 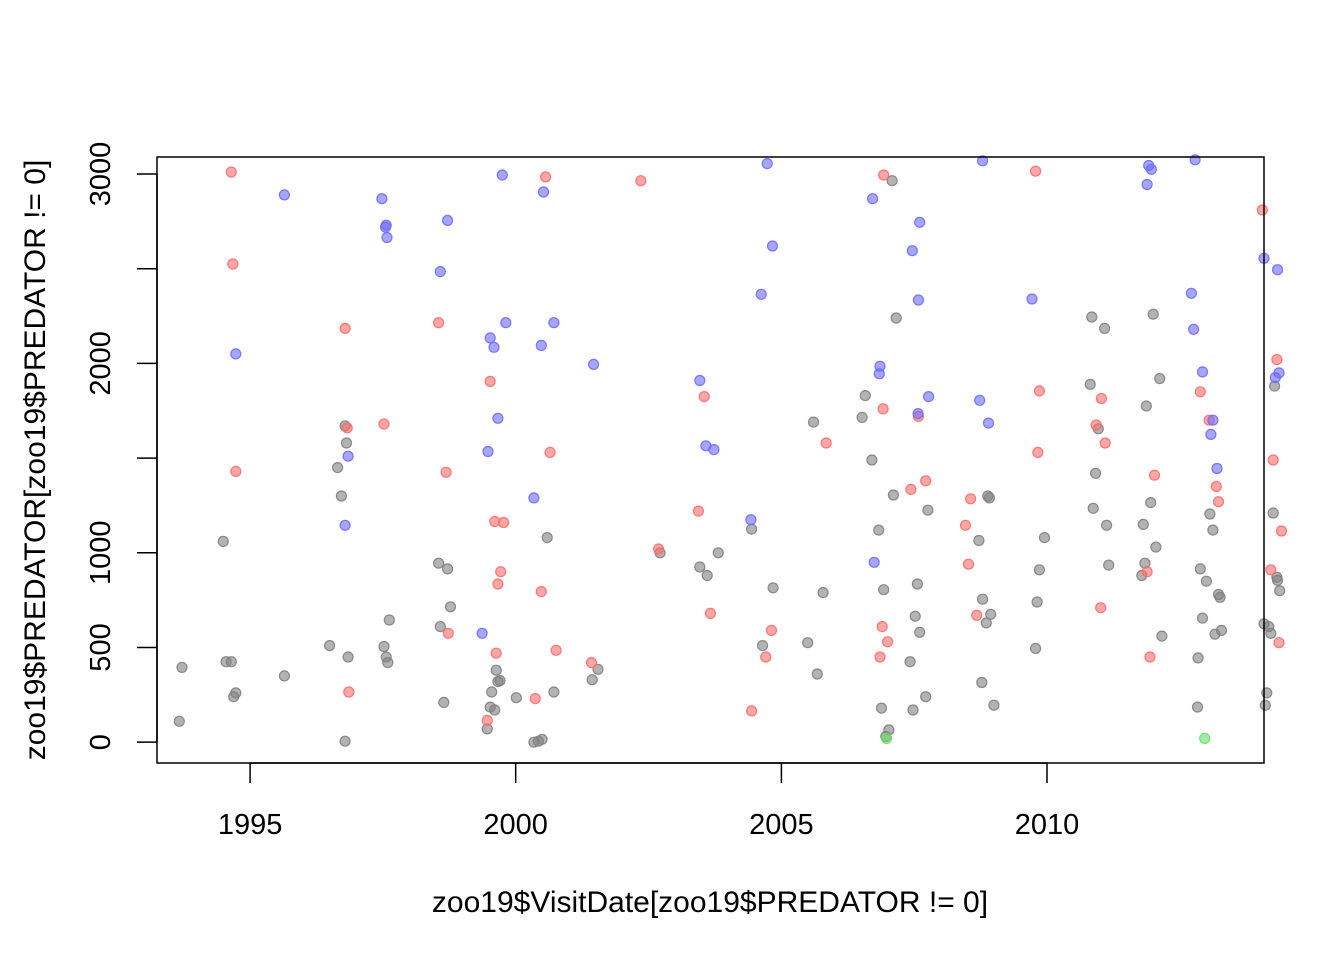 What do you see at coordinates (101, 363) in the screenshot?
I see `y-tick-label: 2000` at bounding box center [101, 363].